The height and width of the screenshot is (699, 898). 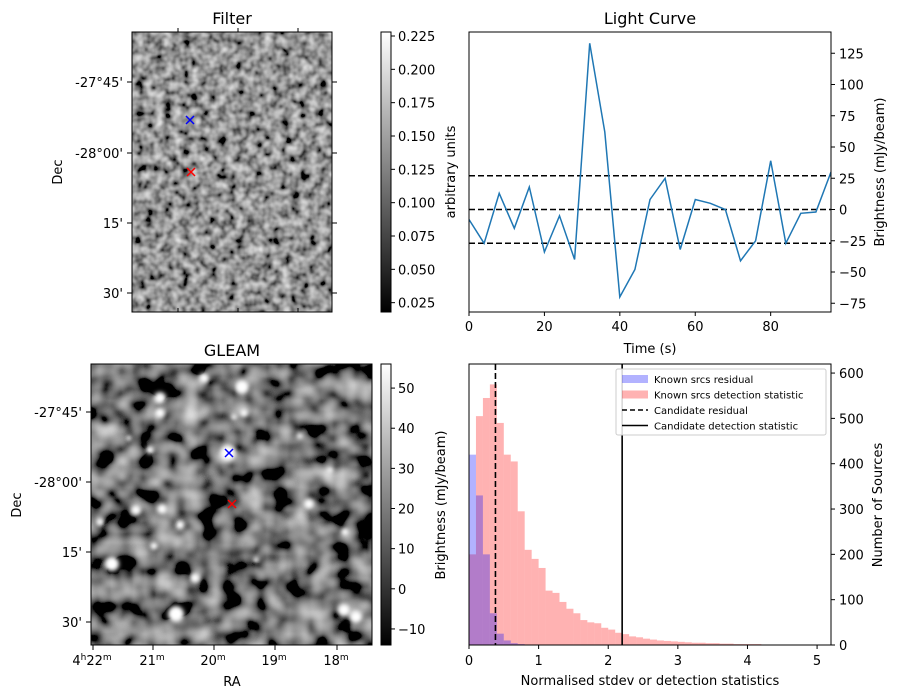 What do you see at coordinates (113, 224) in the screenshot?
I see `filter-y-tick-label: 15'` at bounding box center [113, 224].